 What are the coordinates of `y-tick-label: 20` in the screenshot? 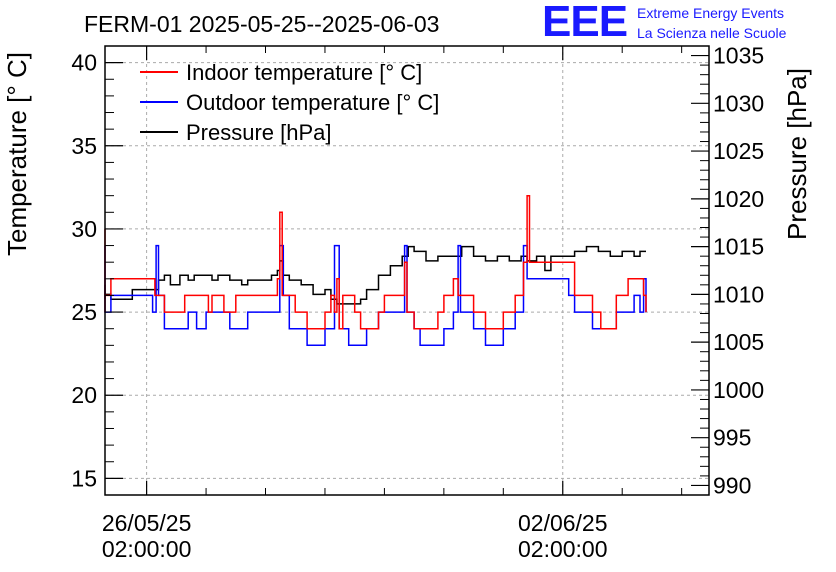 It's located at (84, 395).